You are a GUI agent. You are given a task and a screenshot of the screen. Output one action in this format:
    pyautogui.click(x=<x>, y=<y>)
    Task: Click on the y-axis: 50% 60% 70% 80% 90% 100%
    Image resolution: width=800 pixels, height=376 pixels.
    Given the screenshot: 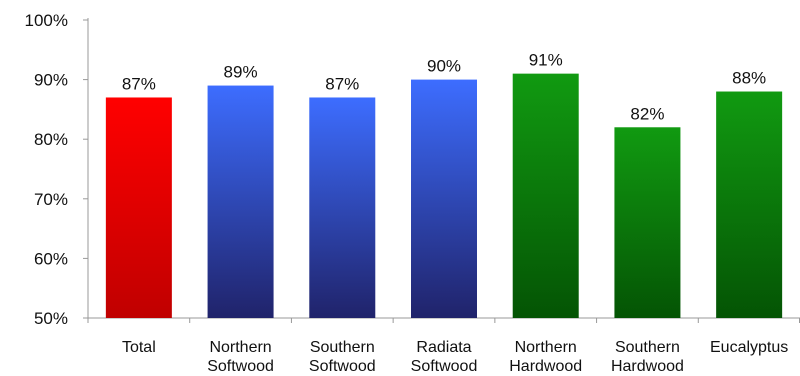 What is the action you would take?
    pyautogui.click(x=57, y=169)
    